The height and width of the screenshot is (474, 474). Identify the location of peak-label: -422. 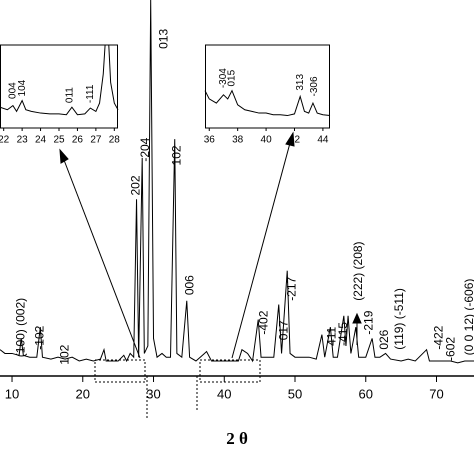
(439, 337).